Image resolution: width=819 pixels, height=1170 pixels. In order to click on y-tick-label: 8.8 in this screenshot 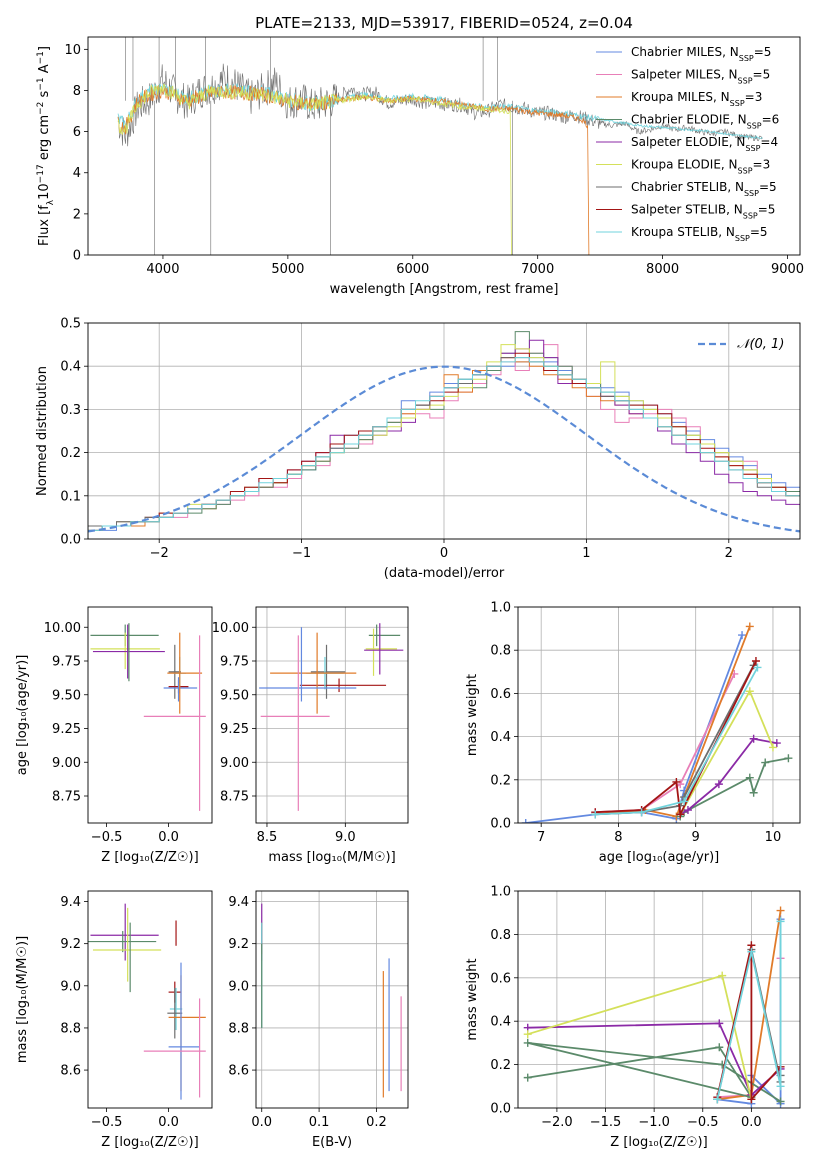, I will do `click(70, 1028)`.